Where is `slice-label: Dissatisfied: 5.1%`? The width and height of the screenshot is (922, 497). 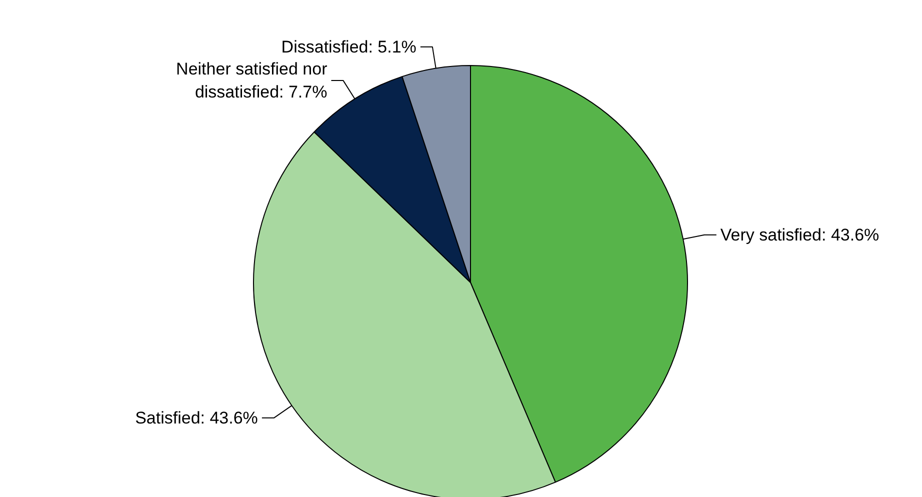 slice-label: Dissatisfied: 5.1% is located at coordinates (348, 46).